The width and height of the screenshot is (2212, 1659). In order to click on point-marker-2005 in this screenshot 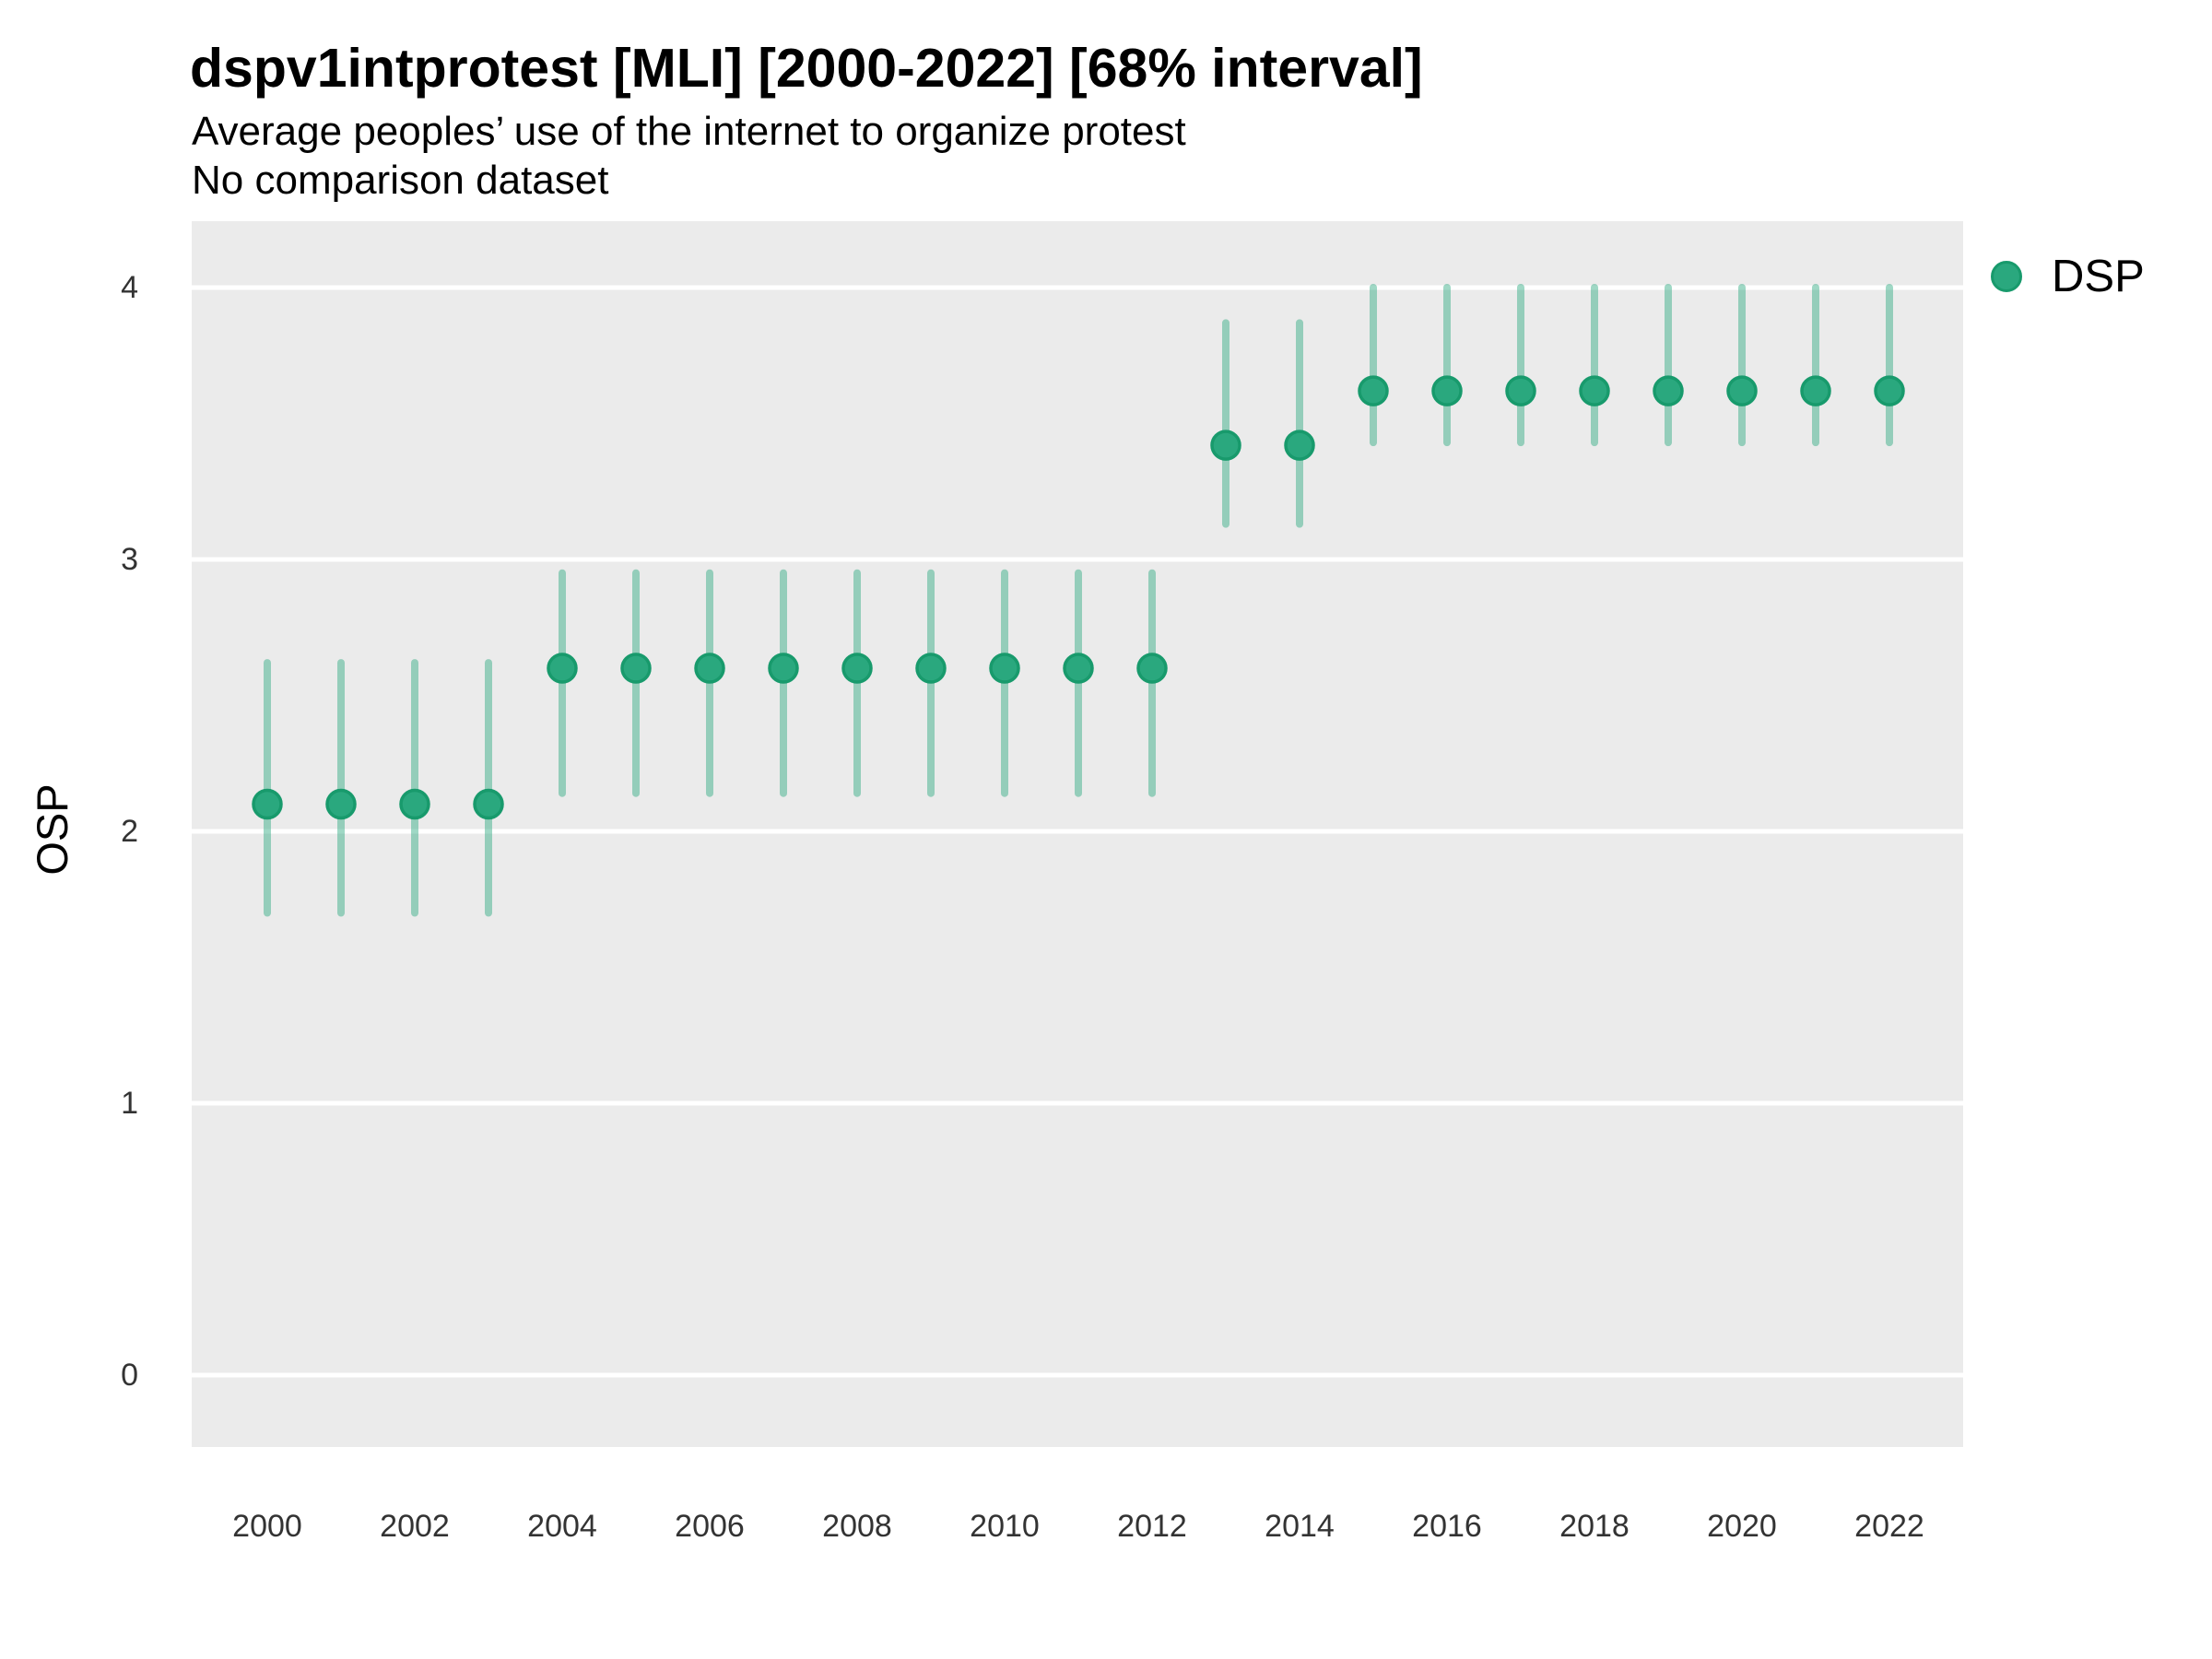, I will do `click(636, 668)`.